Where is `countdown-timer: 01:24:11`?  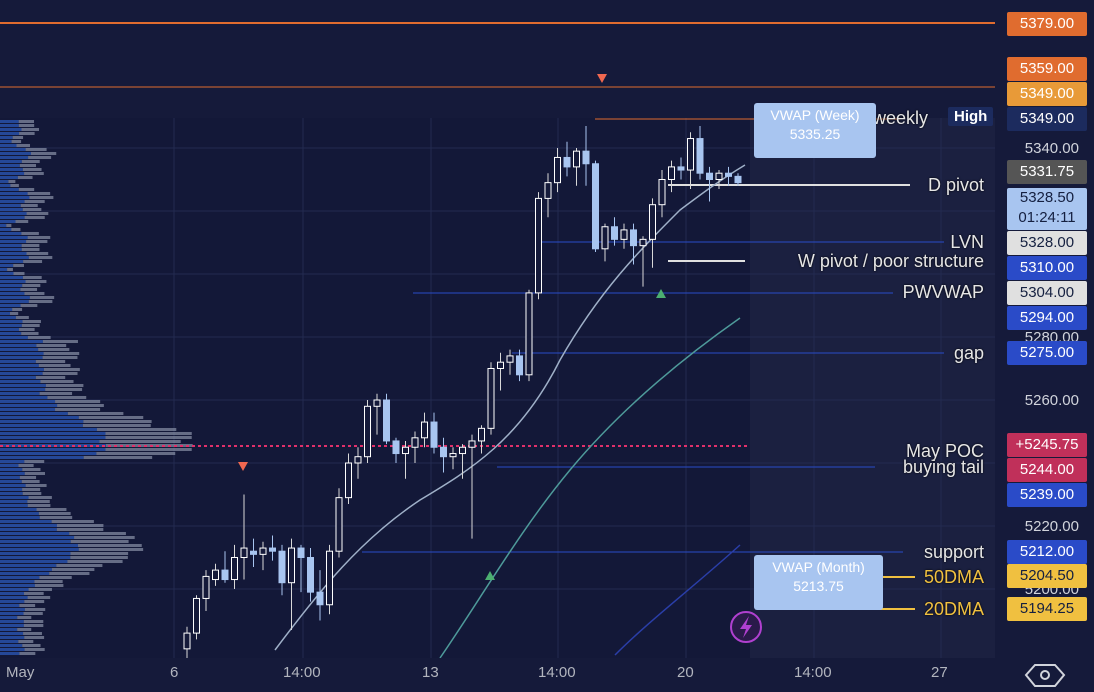
countdown-timer: 01:24:11 is located at coordinates (1047, 217).